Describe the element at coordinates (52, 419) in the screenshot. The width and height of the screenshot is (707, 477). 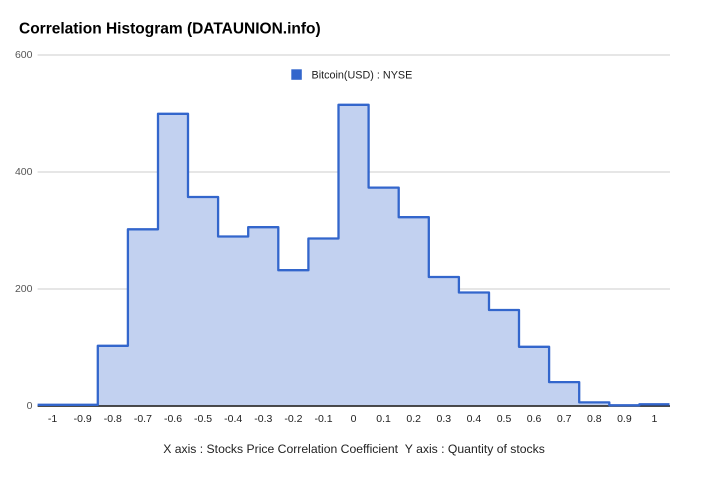
I see `svg-text: -1` at that location.